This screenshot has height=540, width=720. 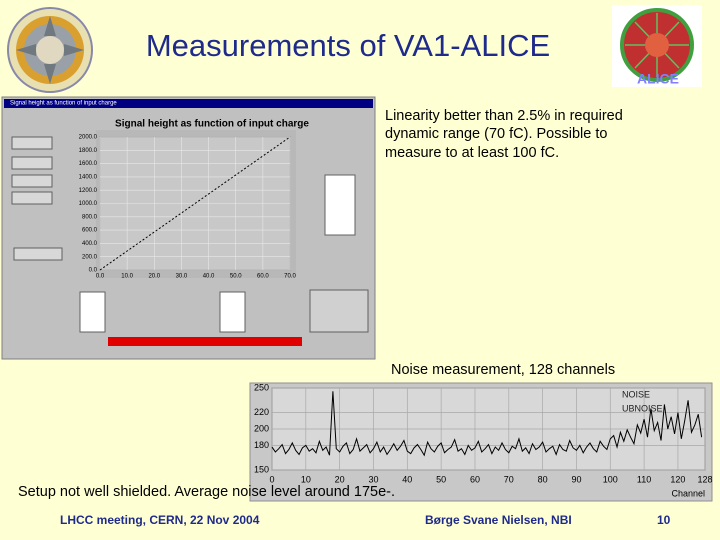 I want to click on y-tick-label: 1200.0, so click(x=88, y=191).